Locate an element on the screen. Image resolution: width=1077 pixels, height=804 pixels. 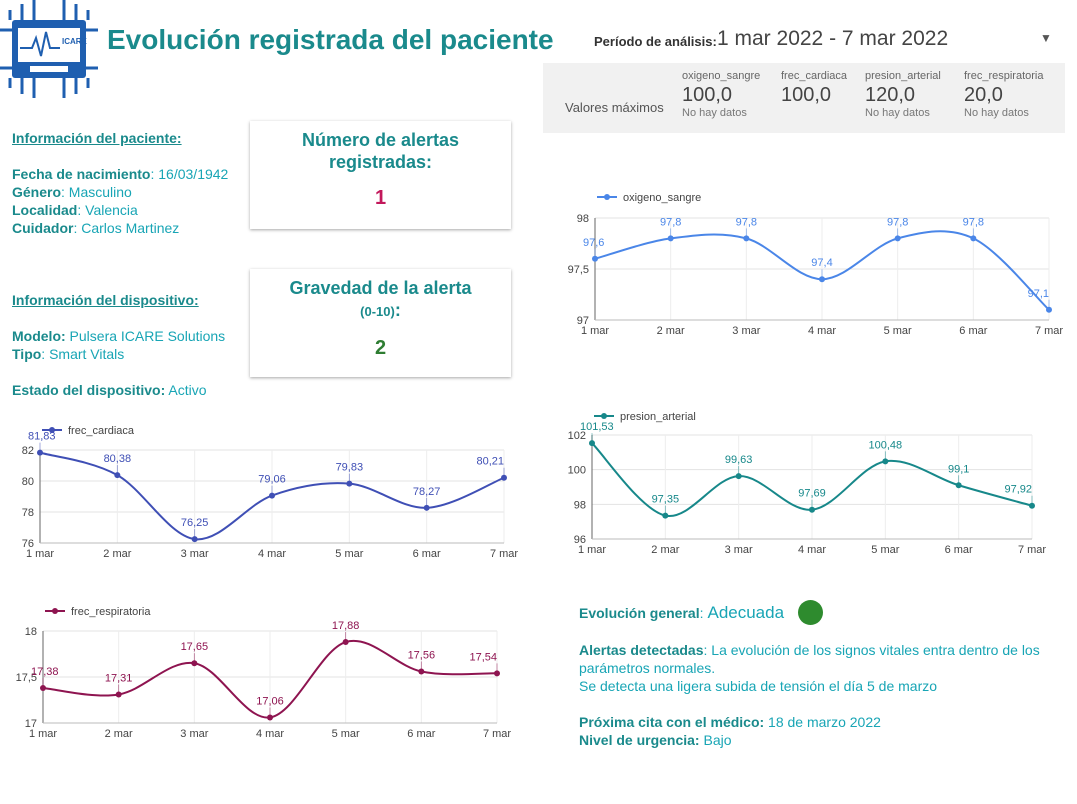
legend-label: frec_cardiaca is located at coordinates (101, 431).